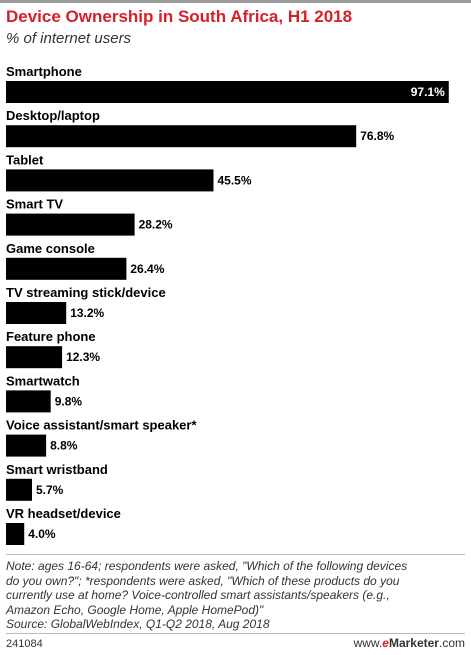 The height and width of the screenshot is (655, 471). What do you see at coordinates (451, 643) in the screenshot?
I see `brand-suffix: .com` at bounding box center [451, 643].